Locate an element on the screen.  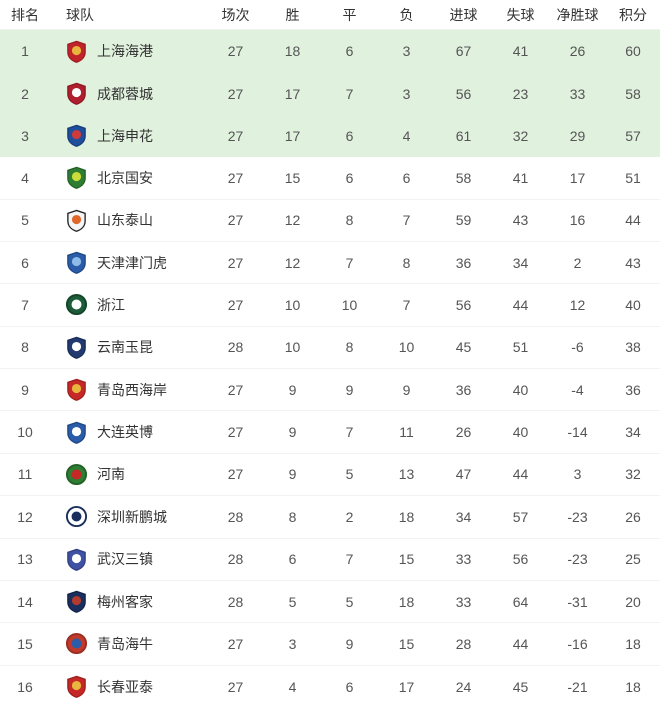
goal-diff-cell: -23 is located at coordinates (577, 559).